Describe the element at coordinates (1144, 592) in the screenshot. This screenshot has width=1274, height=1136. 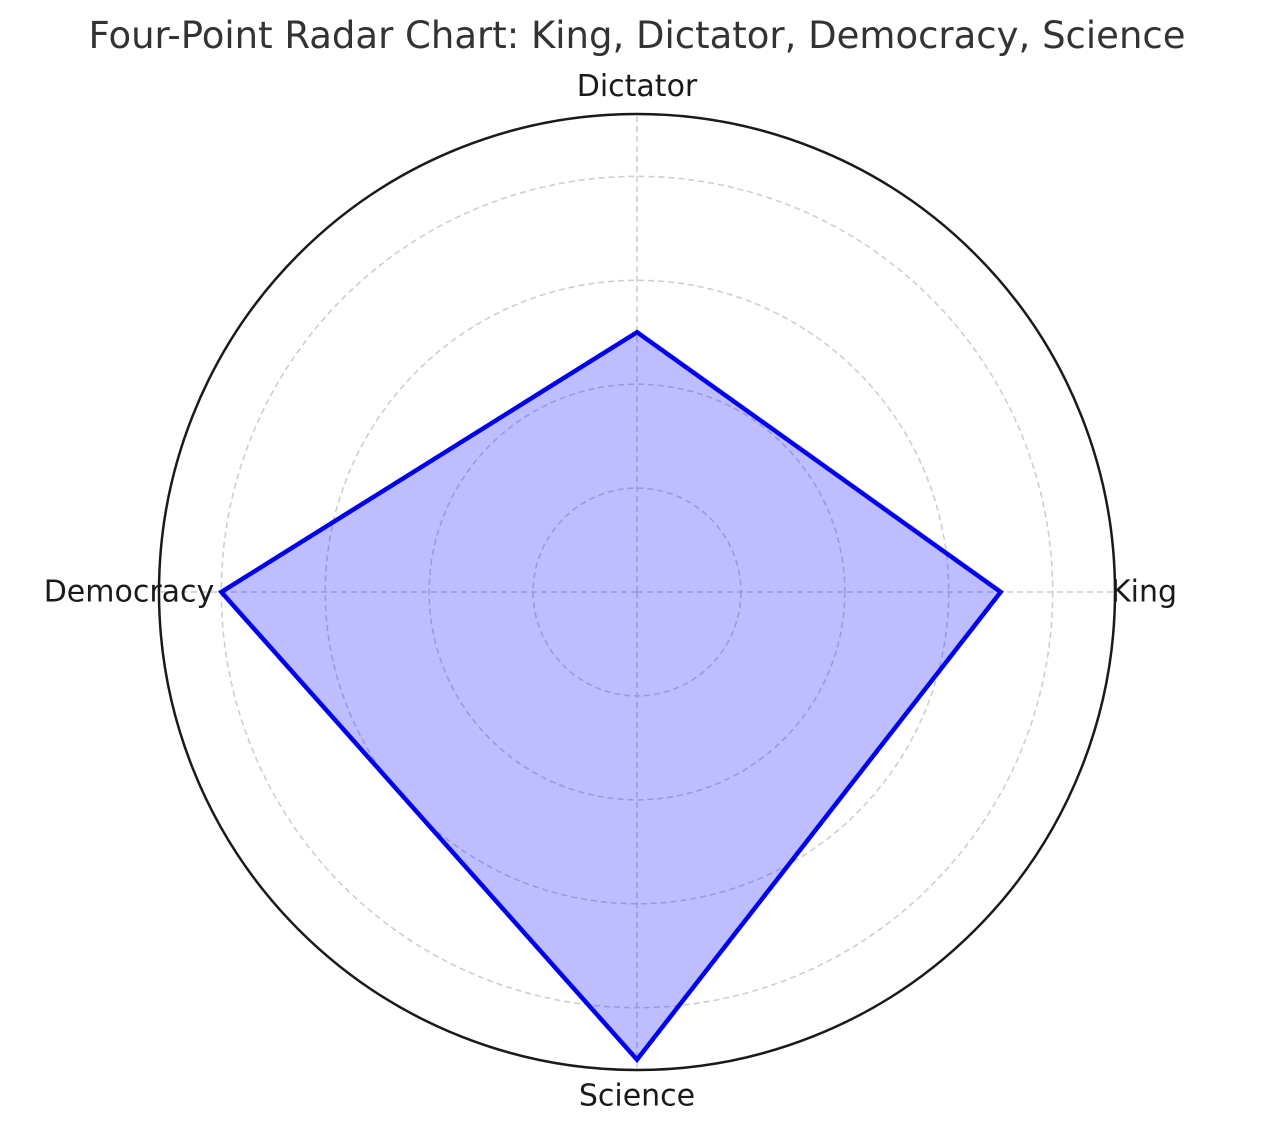
I see `axis-label-king: King` at that location.